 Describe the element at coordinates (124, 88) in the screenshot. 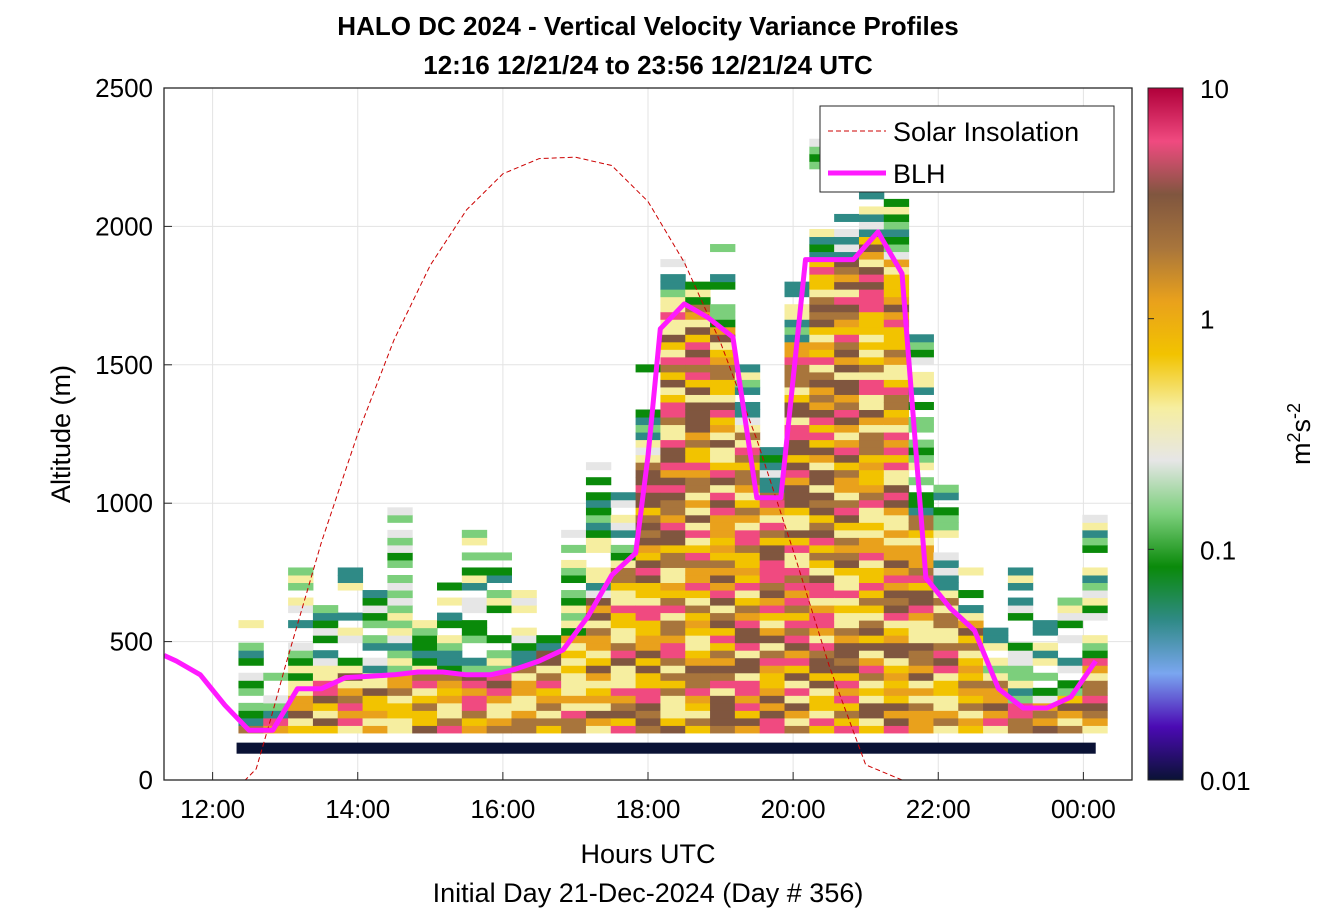

I see `y-tick-label-5: 2500` at that location.